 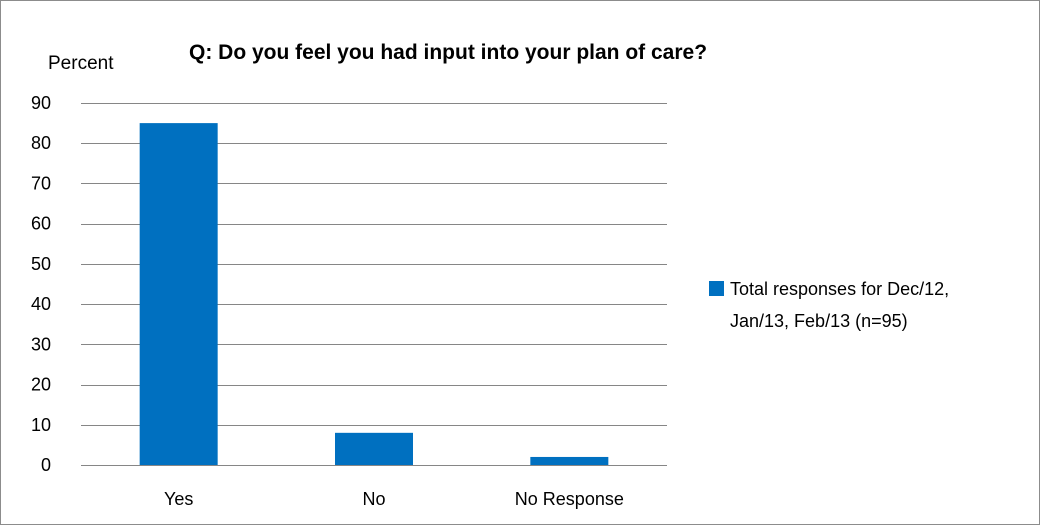 What do you see at coordinates (569, 499) in the screenshot?
I see `category-label: No Response` at bounding box center [569, 499].